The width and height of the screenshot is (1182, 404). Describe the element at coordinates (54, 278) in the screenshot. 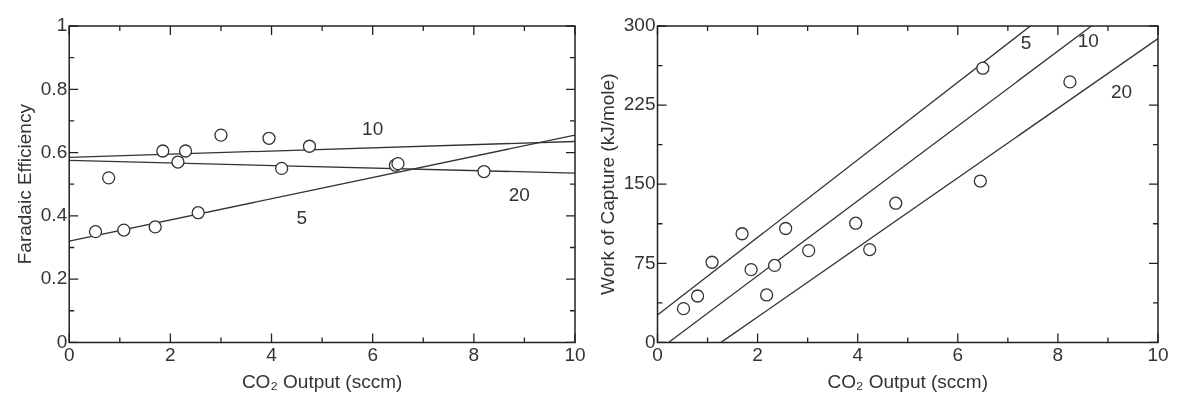

I see `y-tick-label: 0.2` at that location.